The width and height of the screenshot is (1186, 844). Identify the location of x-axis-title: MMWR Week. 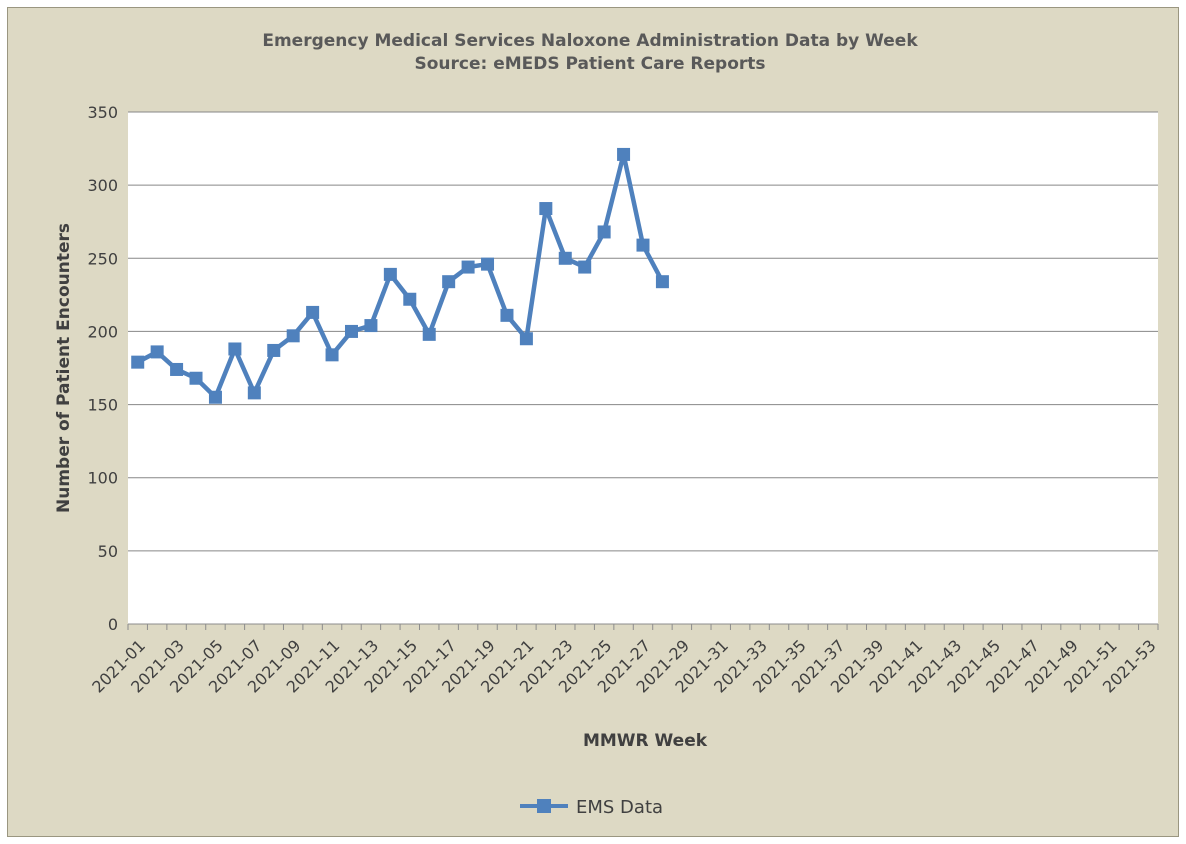
(645, 741).